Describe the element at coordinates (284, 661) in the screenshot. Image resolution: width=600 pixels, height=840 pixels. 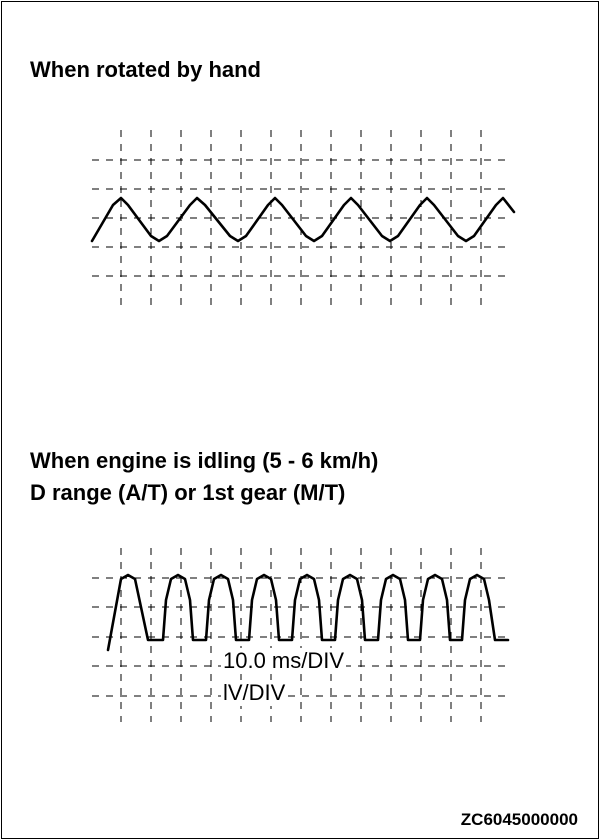
I see `time-scale-label: 10.0 ms/DIV` at that location.